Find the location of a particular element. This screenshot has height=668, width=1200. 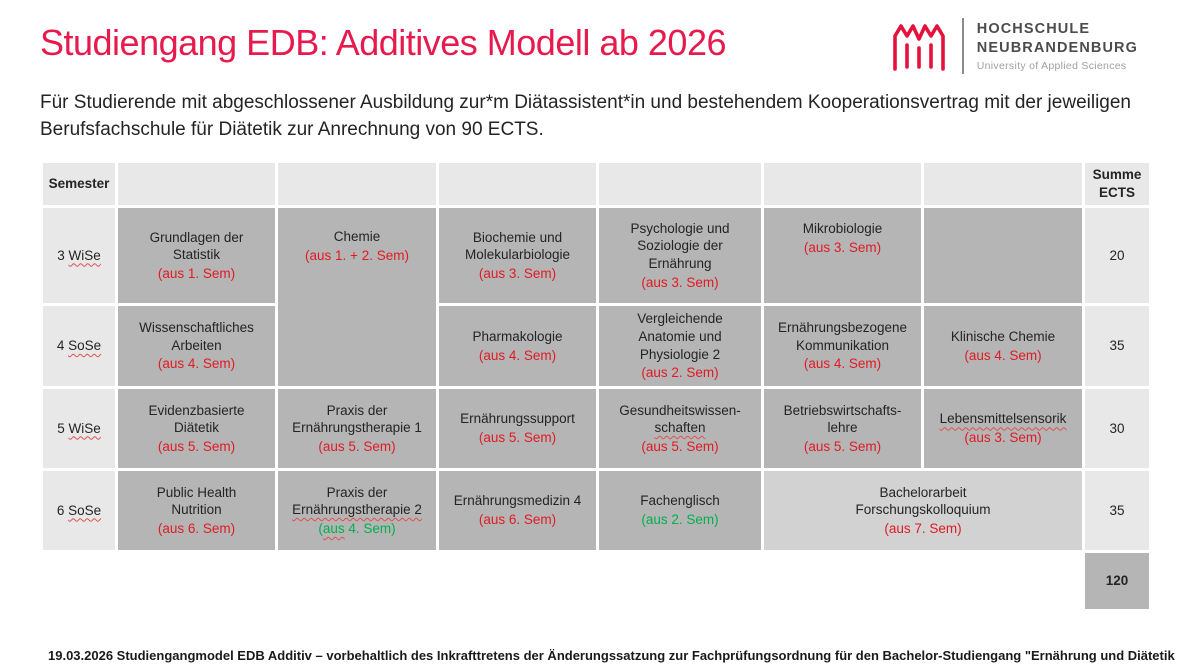

course-origin-note: (aus 6. Sem) is located at coordinates (517, 520).